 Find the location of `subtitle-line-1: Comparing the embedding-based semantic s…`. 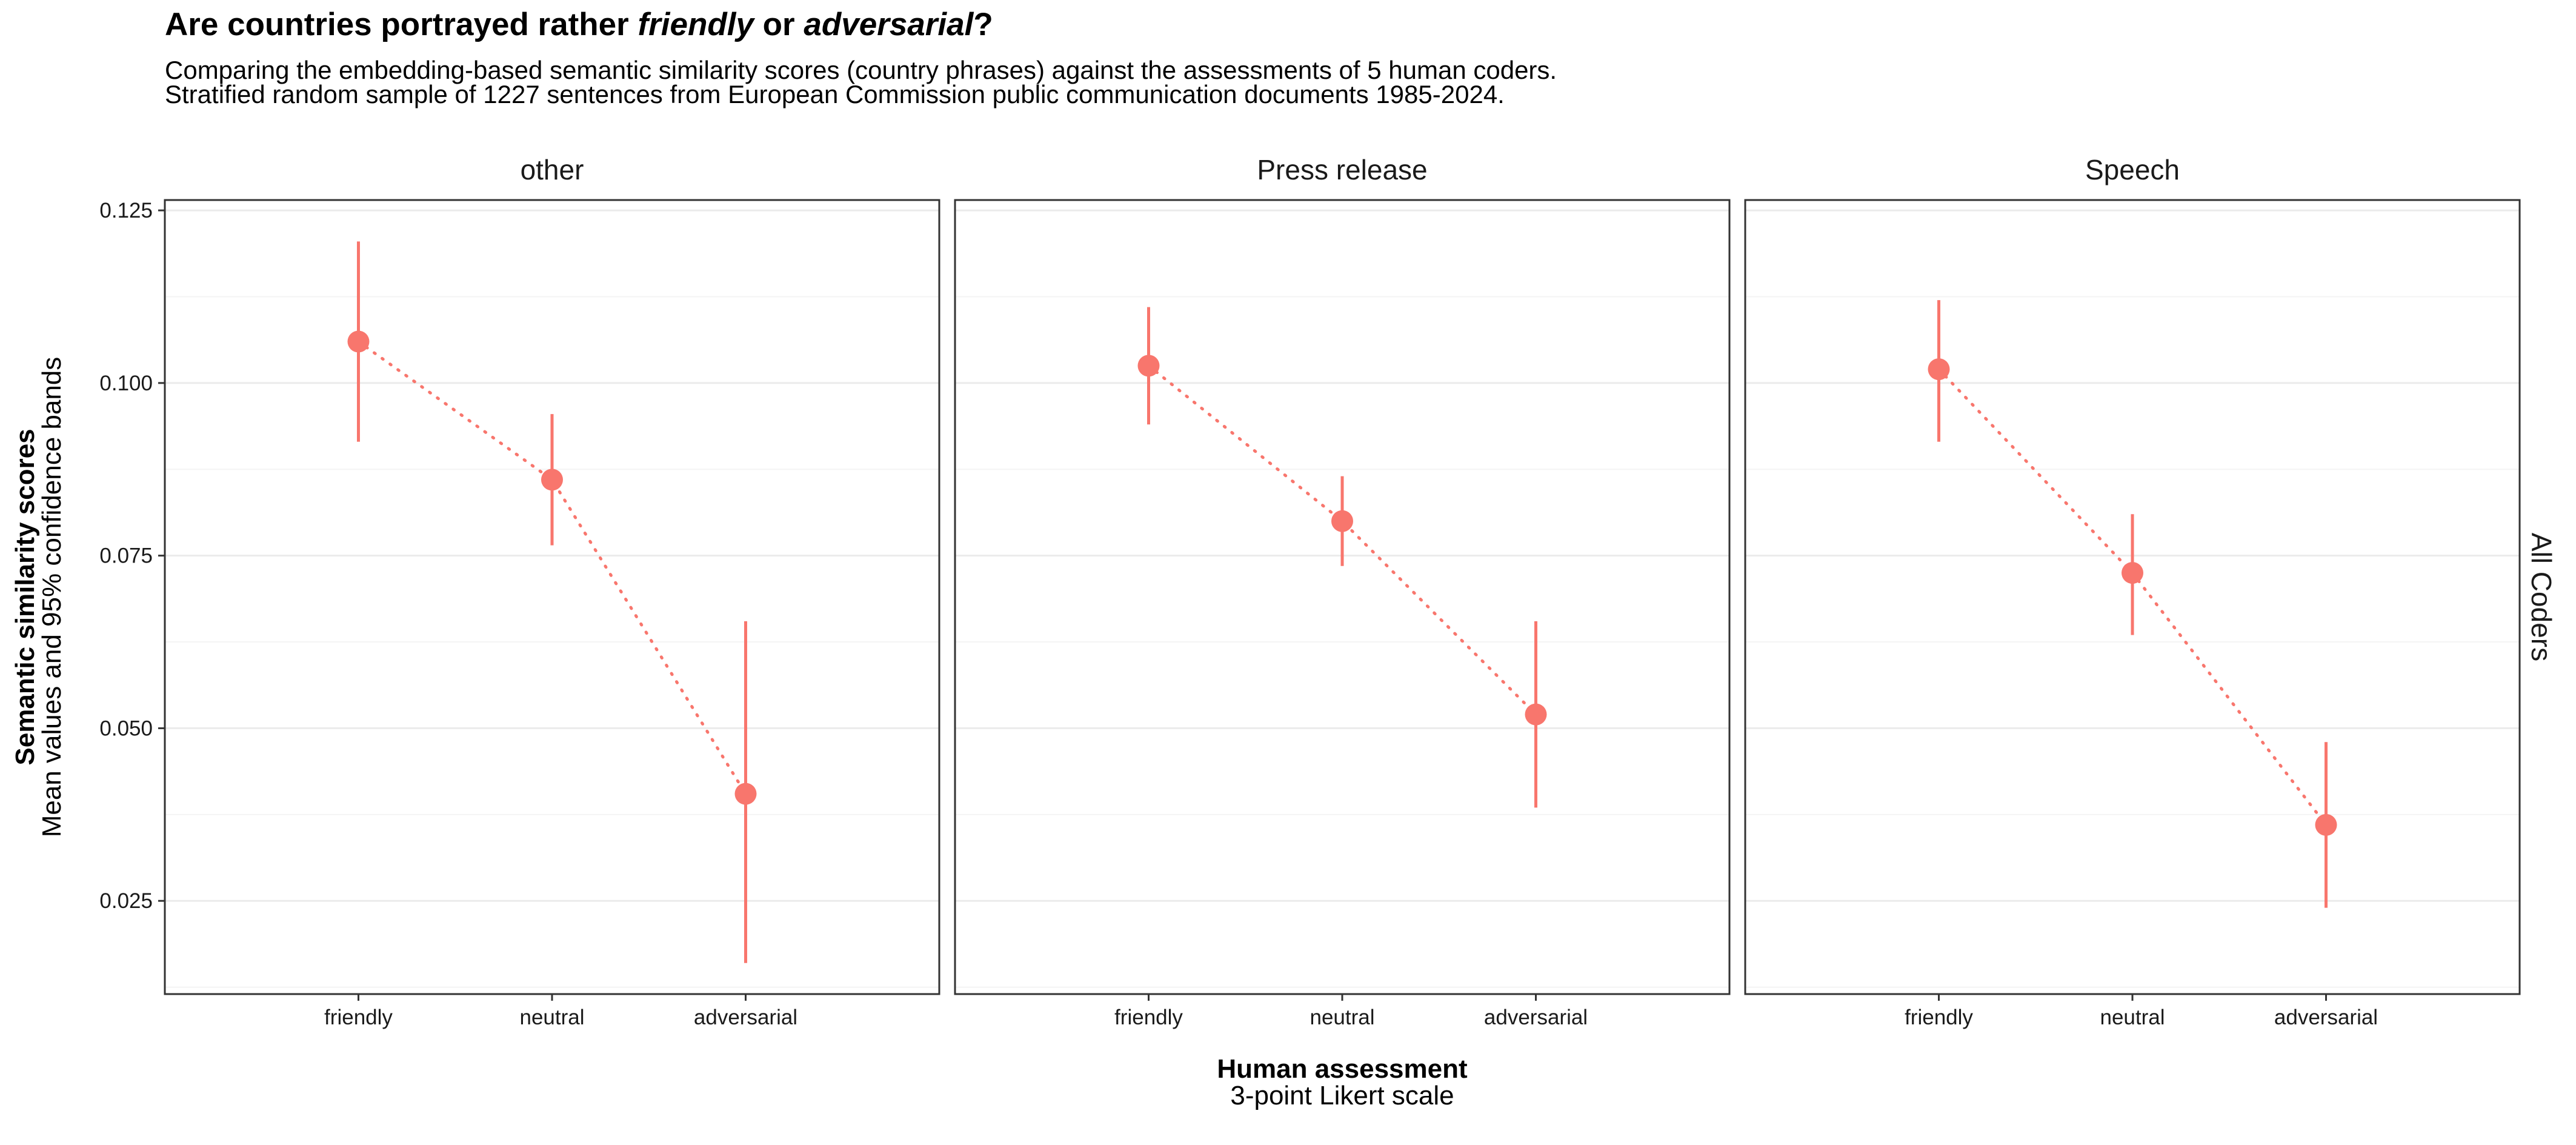

subtitle-line-1: Comparing the embedding-based semantic s… is located at coordinates (861, 70).